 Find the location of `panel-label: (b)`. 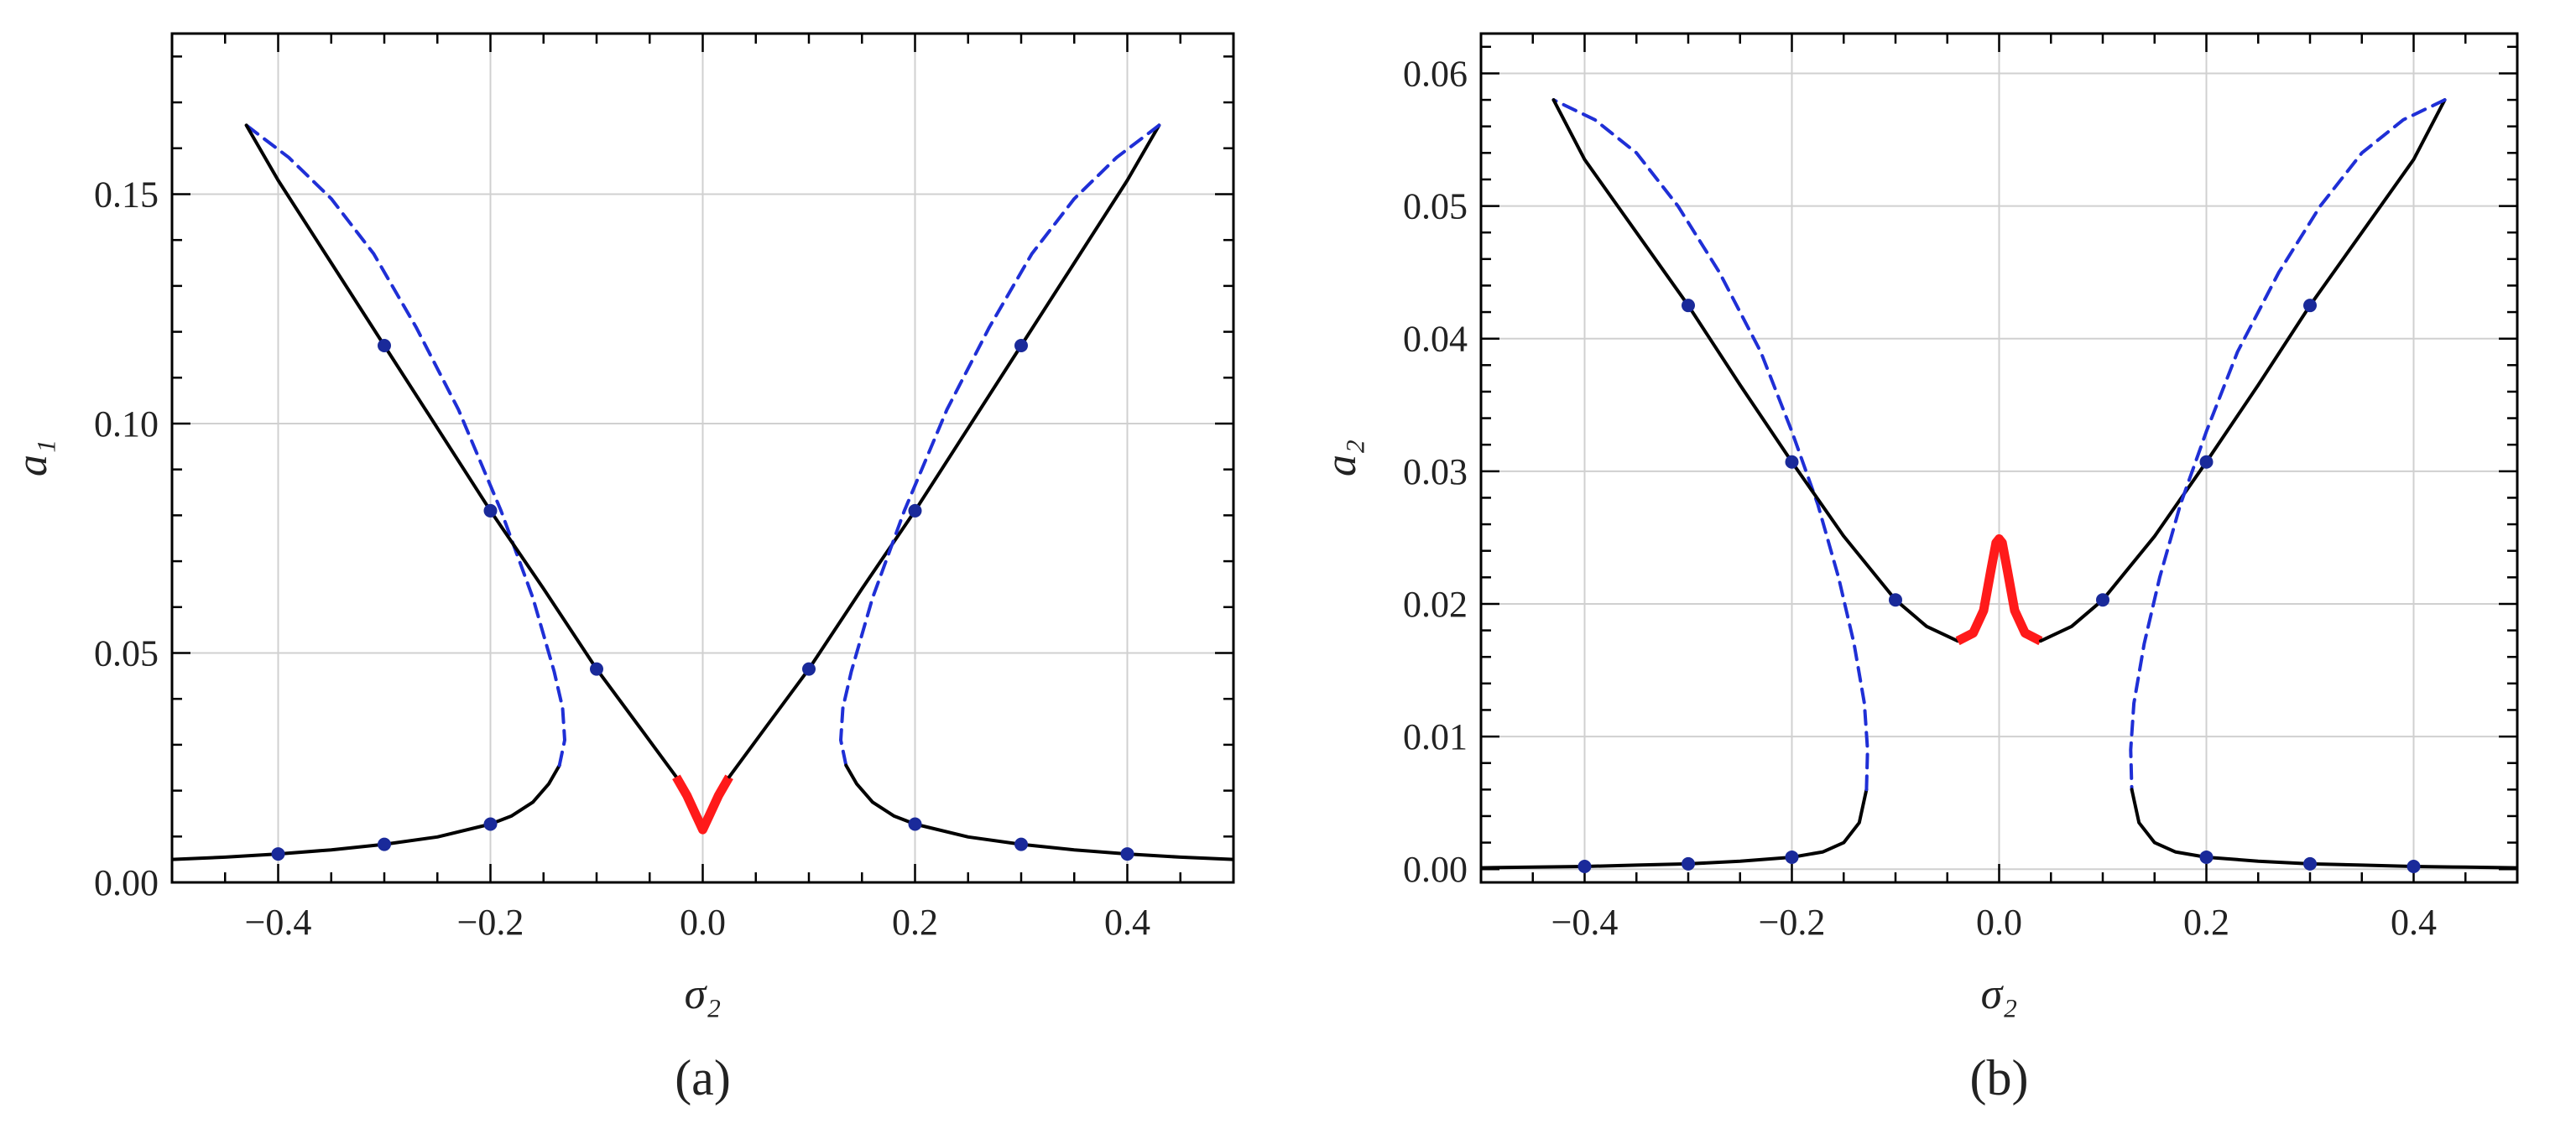

panel-label: (b) is located at coordinates (1999, 1078).